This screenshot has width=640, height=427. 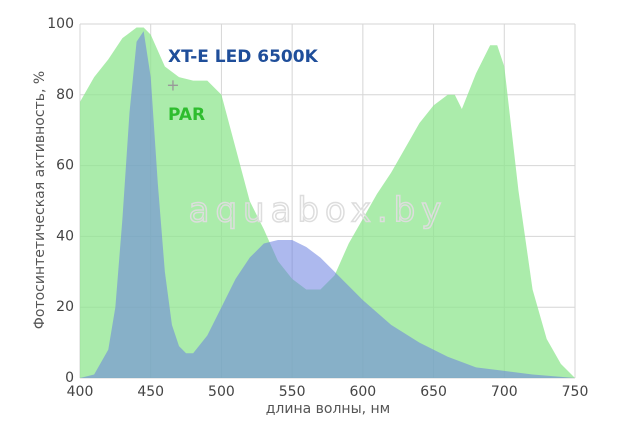 What do you see at coordinates (65, 236) in the screenshot?
I see `y-tick-label: 40` at bounding box center [65, 236].